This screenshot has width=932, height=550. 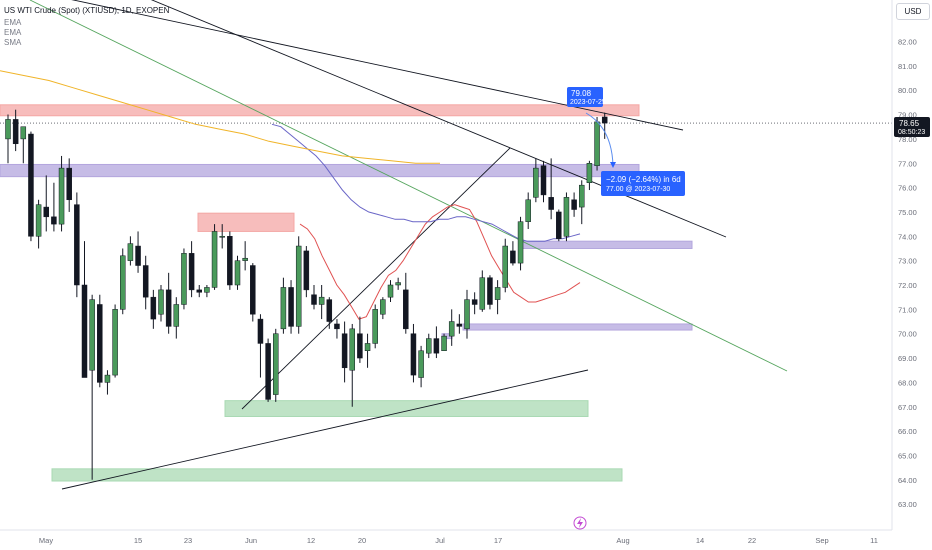 What do you see at coordinates (376, 278) in the screenshot?
I see `trendline-rising` at bounding box center [376, 278].